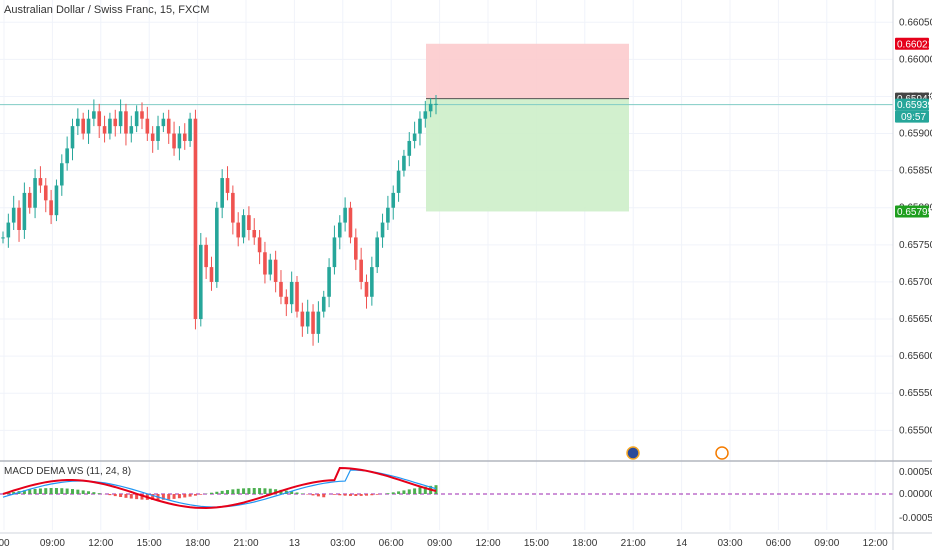  I want to click on time-tick-label: 15:00, so click(149, 543).